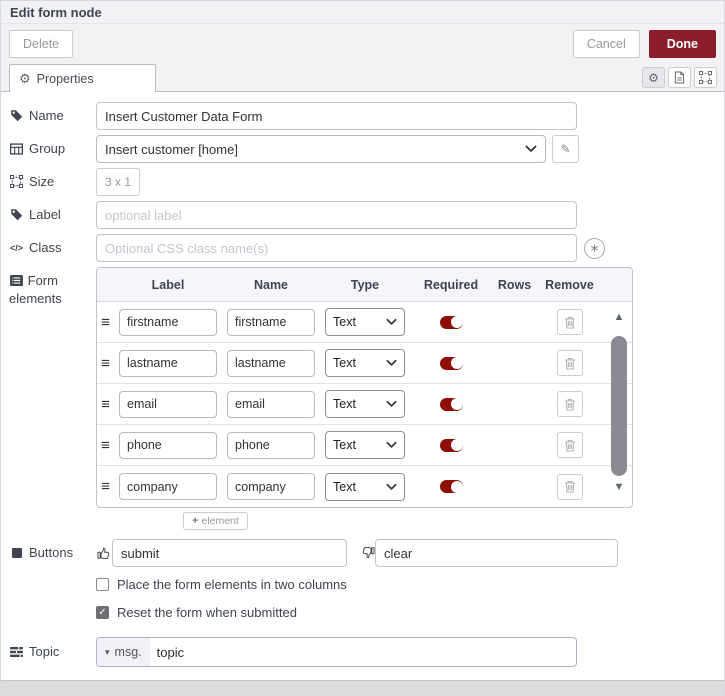 The width and height of the screenshot is (725, 696). I want to click on size-label: Size, so click(52, 182).